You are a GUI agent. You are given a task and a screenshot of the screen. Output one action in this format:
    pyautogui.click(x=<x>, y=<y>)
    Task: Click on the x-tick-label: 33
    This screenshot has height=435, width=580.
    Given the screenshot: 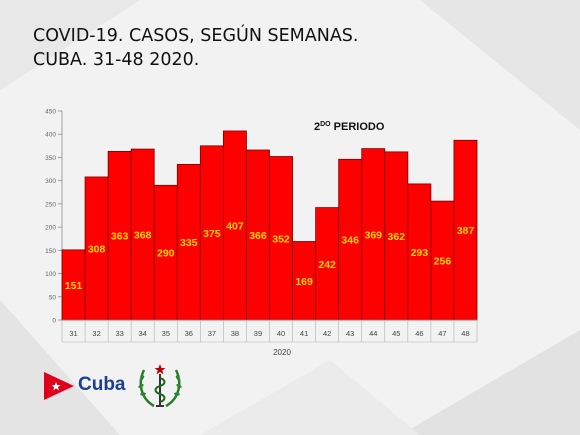 What is the action you would take?
    pyautogui.click(x=119, y=333)
    